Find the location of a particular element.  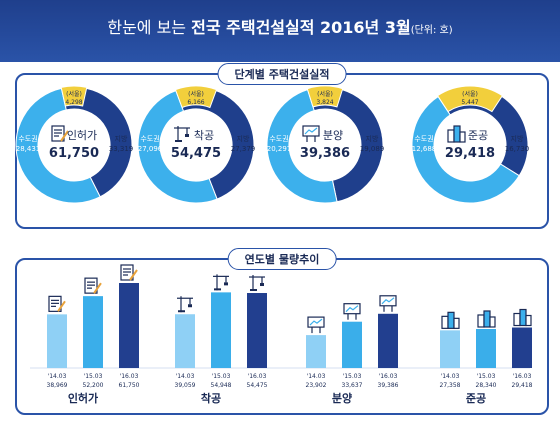

unit-label: (단위: 호) is located at coordinates (431, 30).